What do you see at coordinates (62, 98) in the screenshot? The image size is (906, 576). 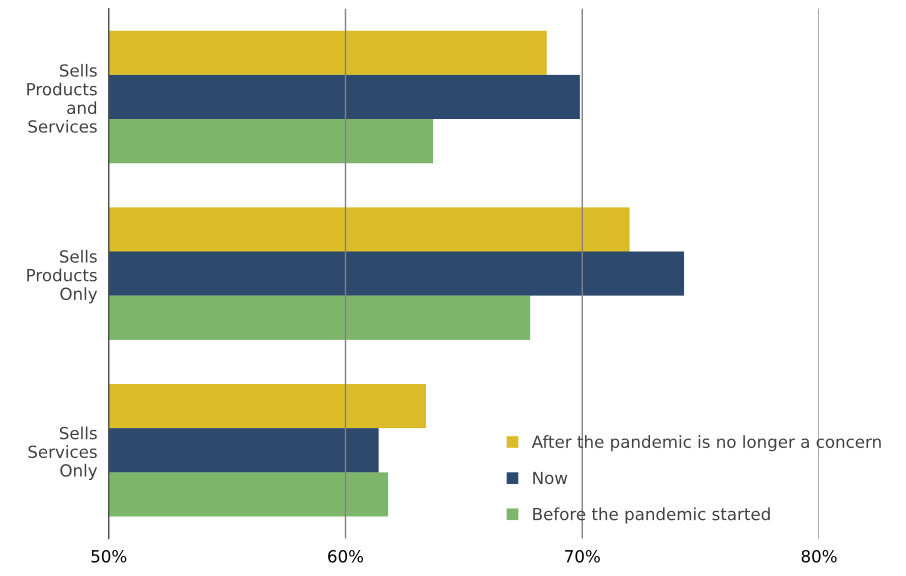 I see `y-tick-label: Sells Products and Services` at bounding box center [62, 98].